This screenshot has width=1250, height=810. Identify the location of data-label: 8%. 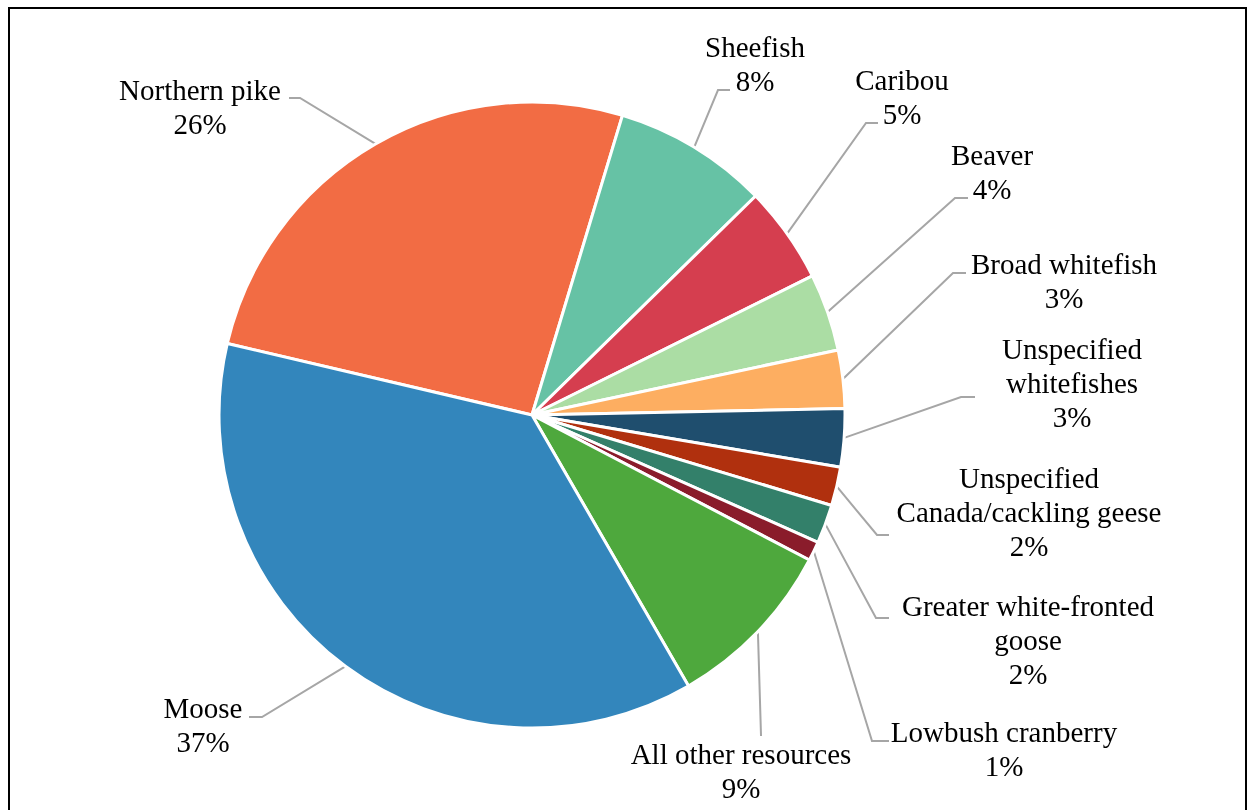
(755, 81).